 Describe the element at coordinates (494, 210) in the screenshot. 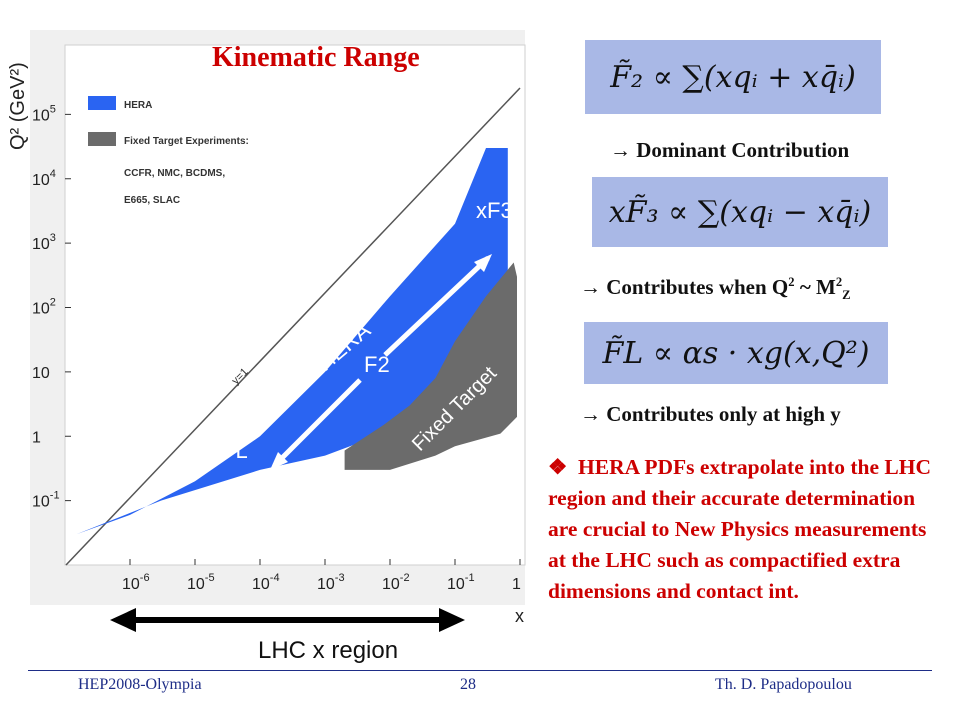

I see `xf3-label: xF3` at that location.